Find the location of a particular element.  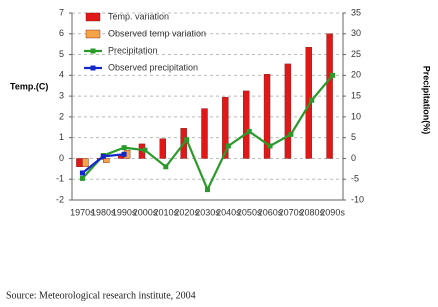

x-tick-label: 2040s is located at coordinates (228, 212).